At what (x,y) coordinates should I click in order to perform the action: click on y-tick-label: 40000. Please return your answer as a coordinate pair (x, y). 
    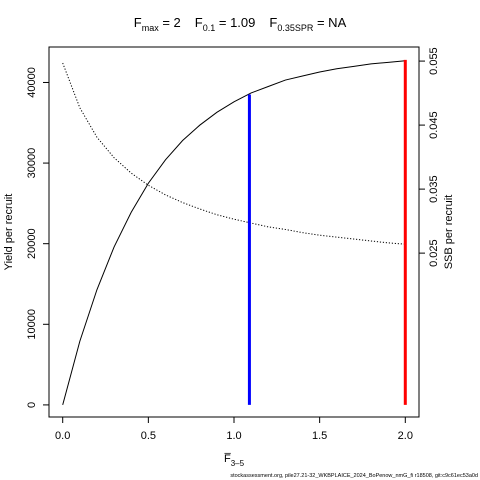
    Looking at the image, I should click on (32, 82).